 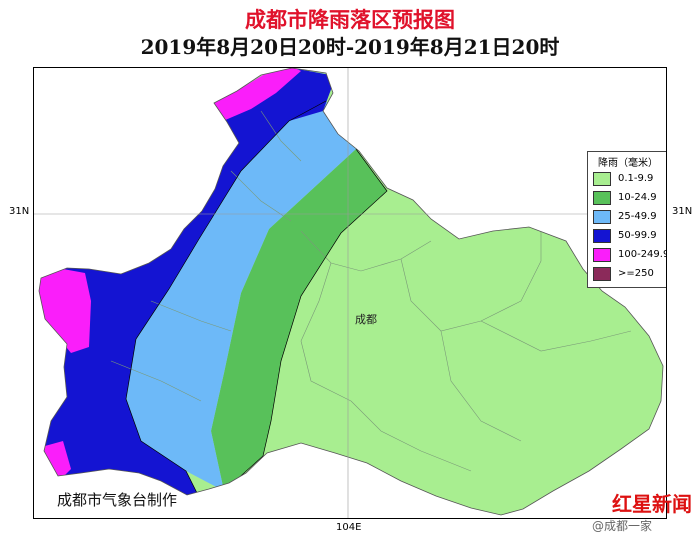 I want to click on legend-label: 100-249.9, so click(x=642, y=254).